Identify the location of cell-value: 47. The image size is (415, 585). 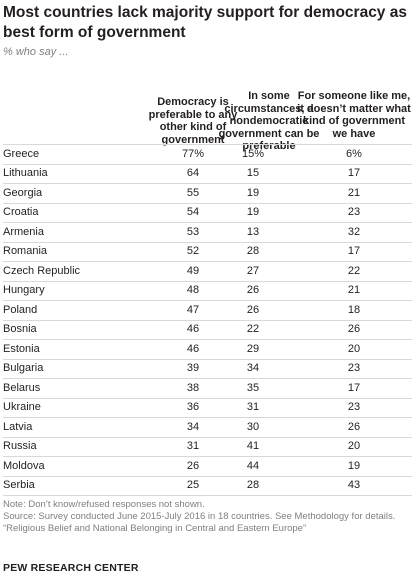
(193, 309).